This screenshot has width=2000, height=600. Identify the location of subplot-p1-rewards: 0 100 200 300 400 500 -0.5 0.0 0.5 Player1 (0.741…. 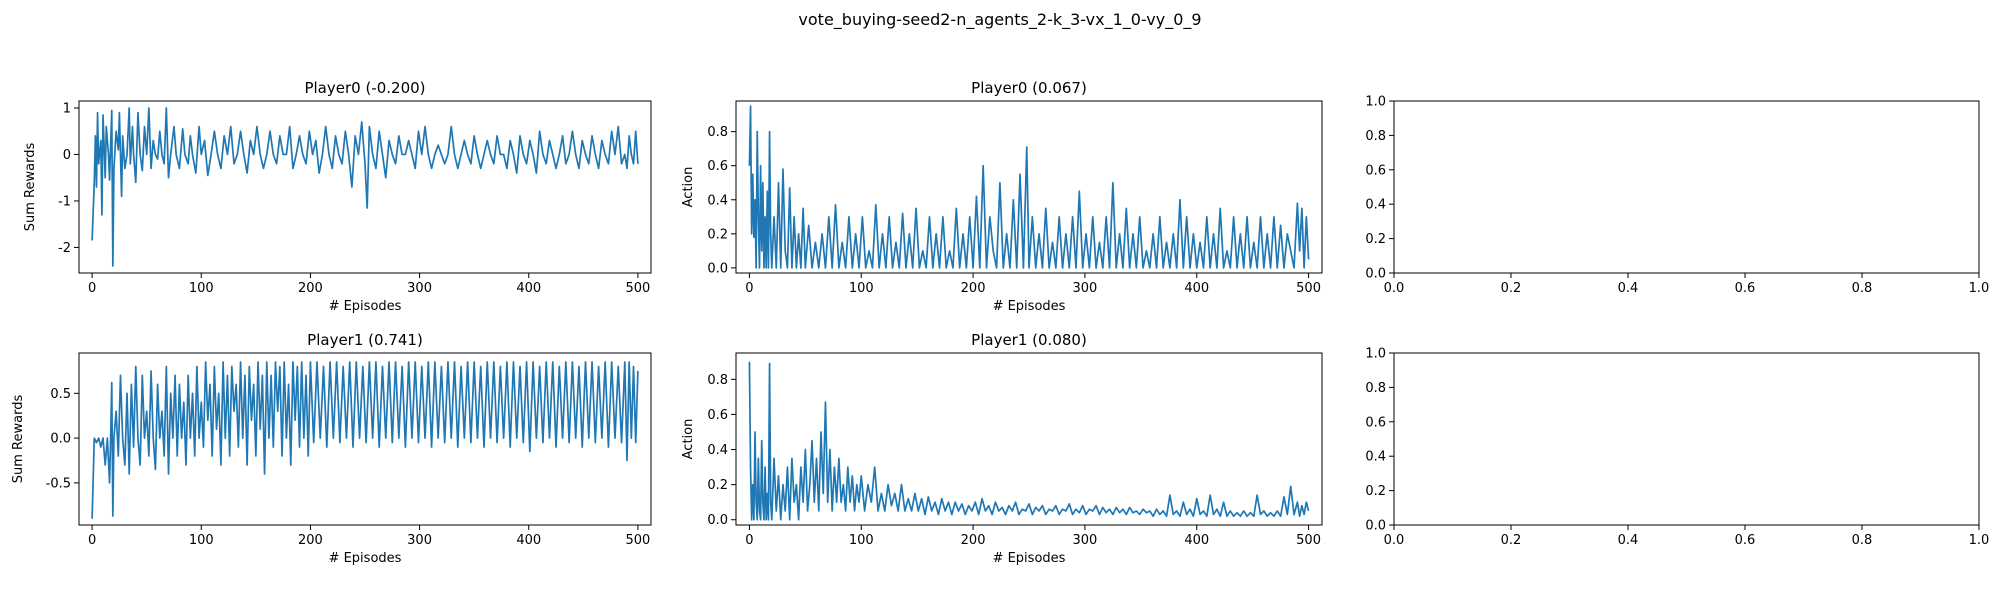
(331, 448).